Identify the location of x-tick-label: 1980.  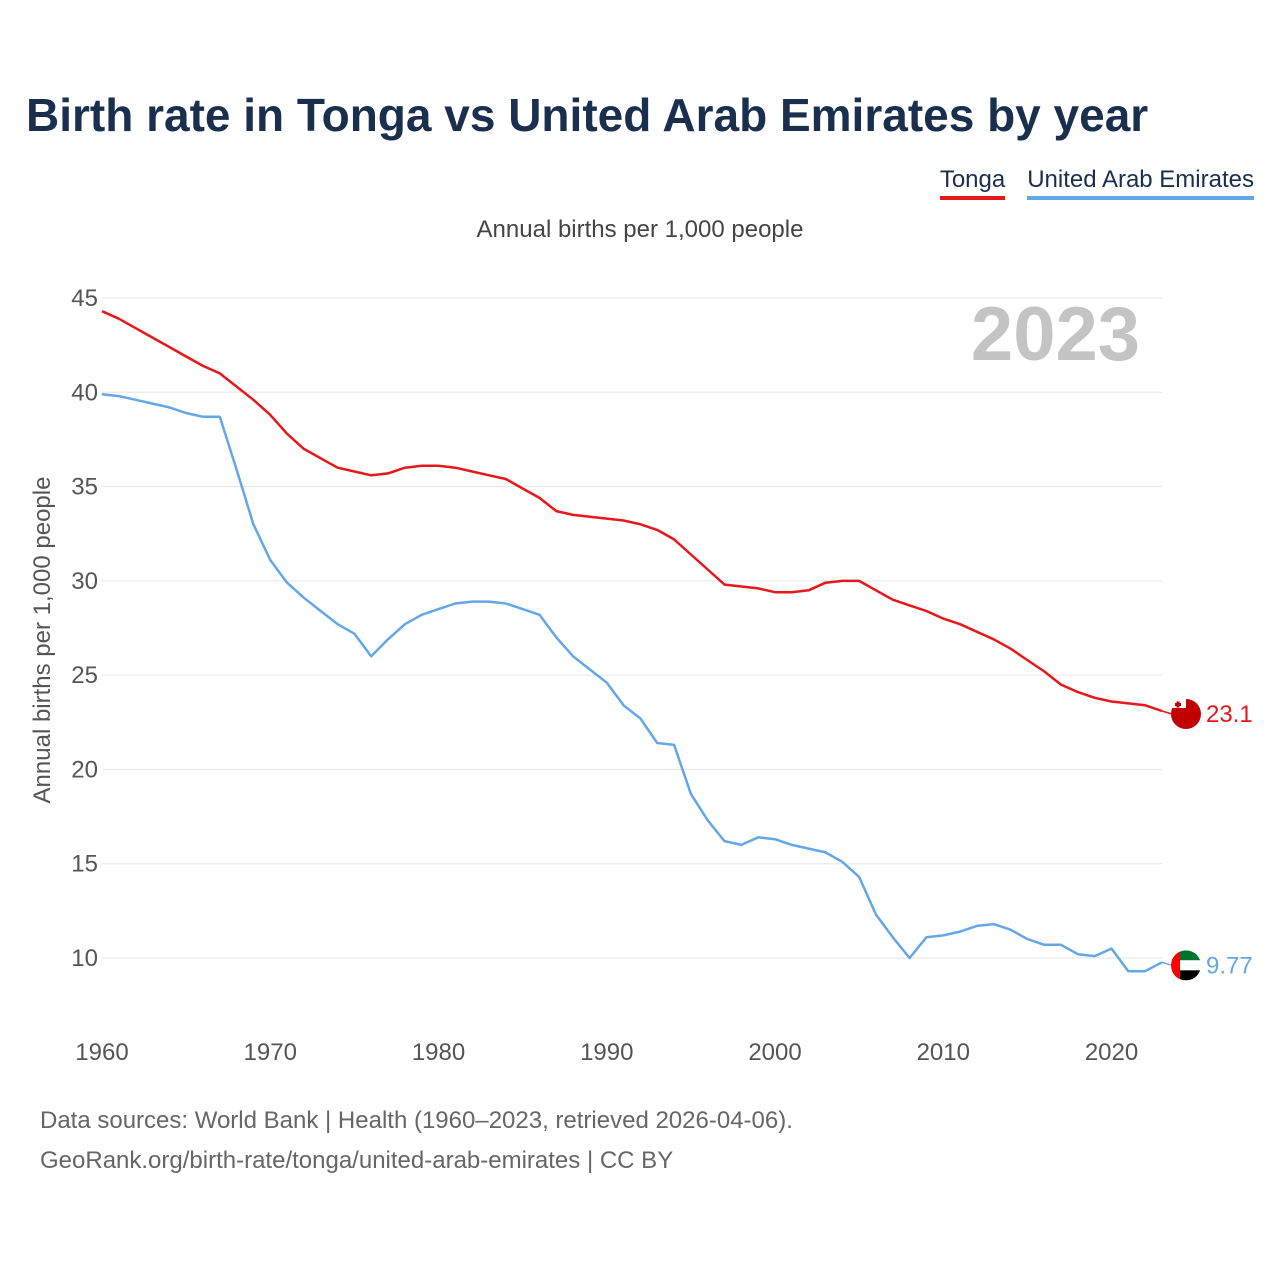
(438, 1052).